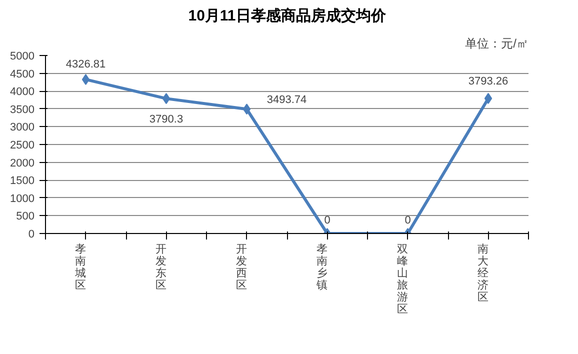 This screenshot has width=578, height=354. I want to click on y-tick-label: 1500, so click(22, 181).